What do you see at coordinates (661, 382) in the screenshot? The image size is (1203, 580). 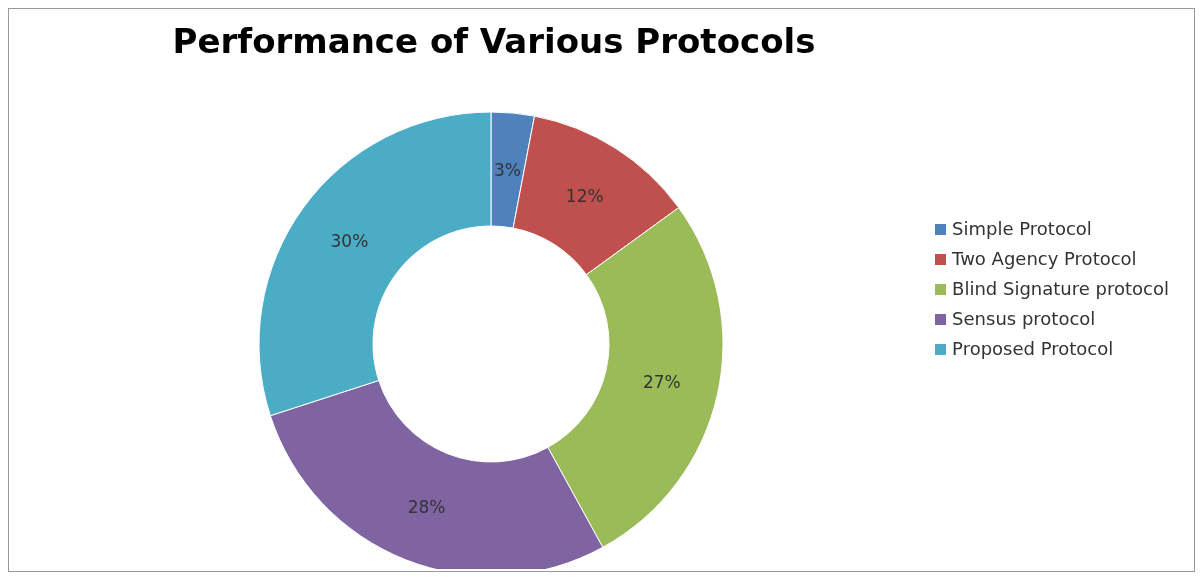 I see `data-label: 27%` at bounding box center [661, 382].